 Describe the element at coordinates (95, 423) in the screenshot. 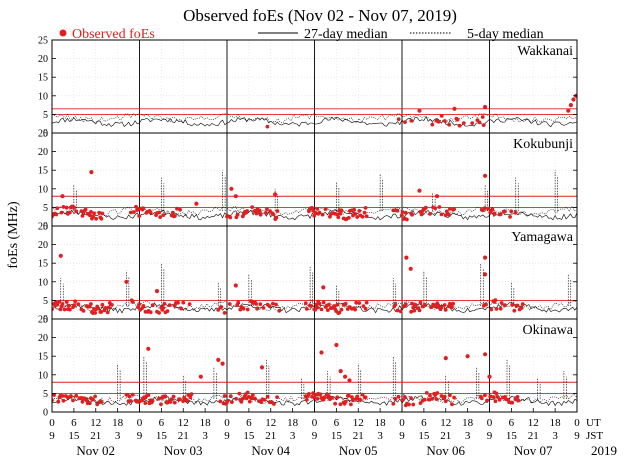

I see `x-tick-label-ut: 12` at that location.